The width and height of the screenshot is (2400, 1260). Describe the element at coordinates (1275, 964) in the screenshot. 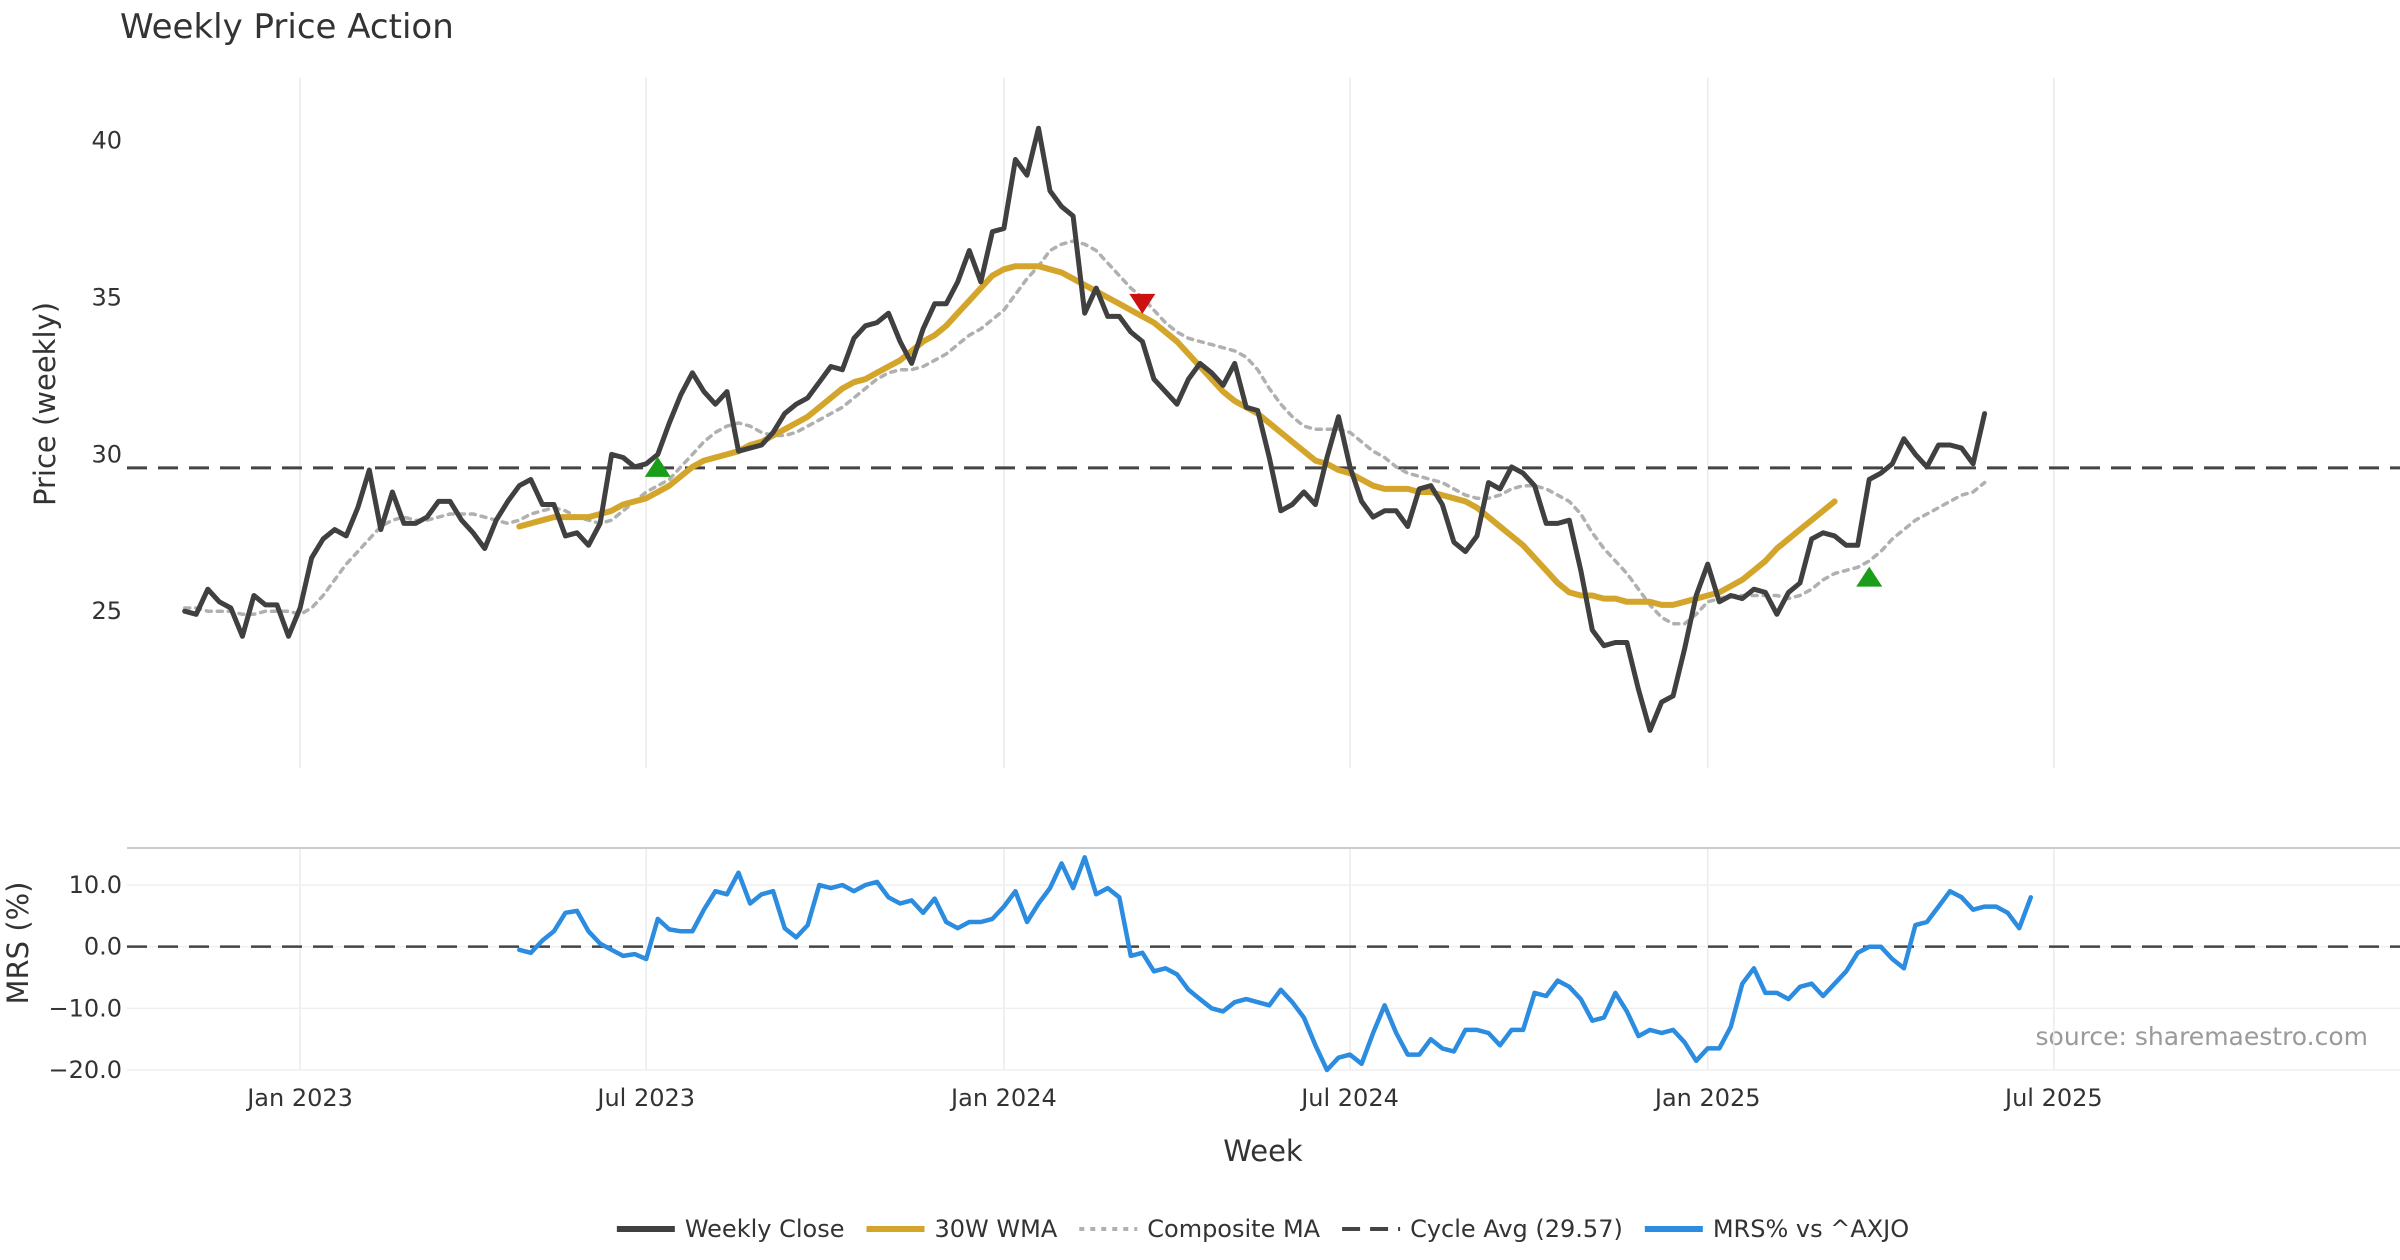

I see `series-mrs` at that location.